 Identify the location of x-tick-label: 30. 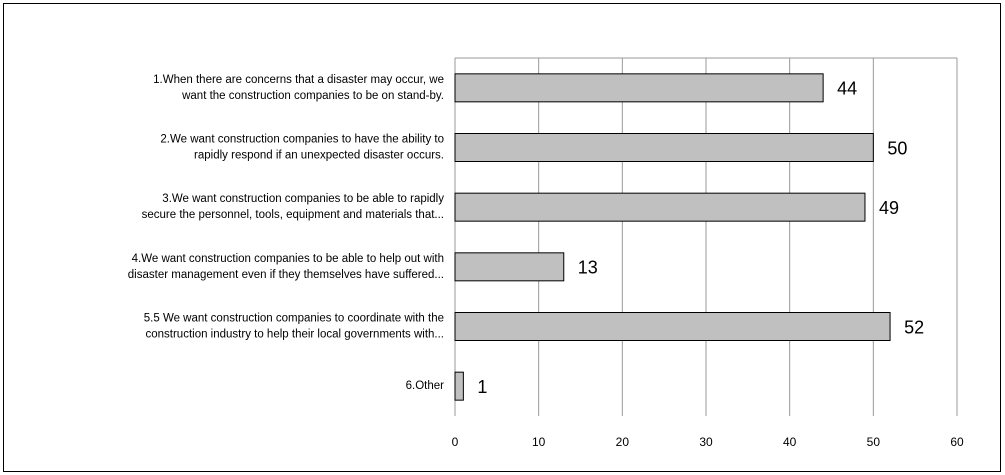
(706, 442).